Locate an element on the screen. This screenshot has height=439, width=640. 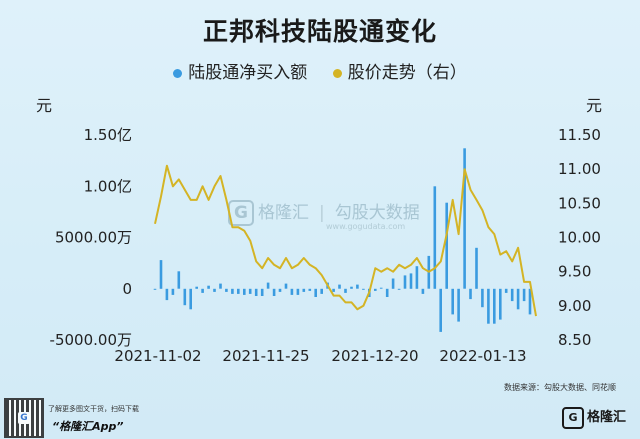
brand-logo: G 格隆汇 is located at coordinates (593, 417).